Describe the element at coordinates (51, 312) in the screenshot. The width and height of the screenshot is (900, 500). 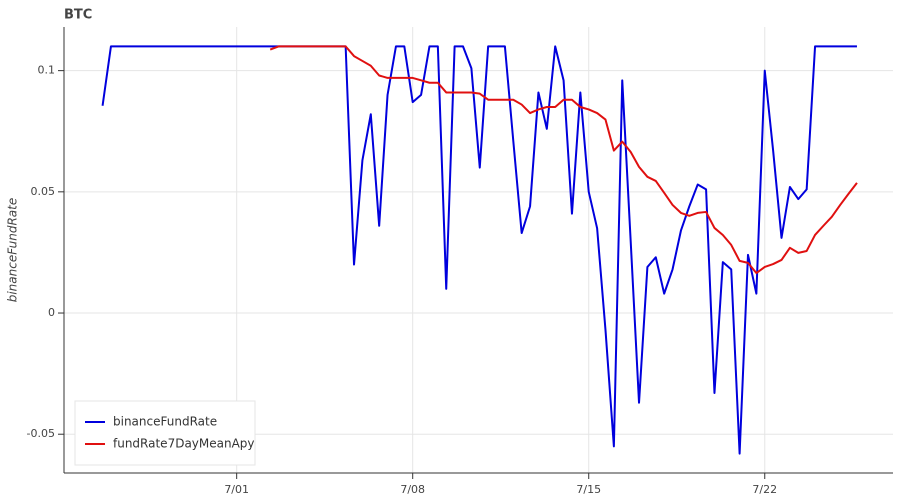
I see `y-tick-label: 0` at that location.